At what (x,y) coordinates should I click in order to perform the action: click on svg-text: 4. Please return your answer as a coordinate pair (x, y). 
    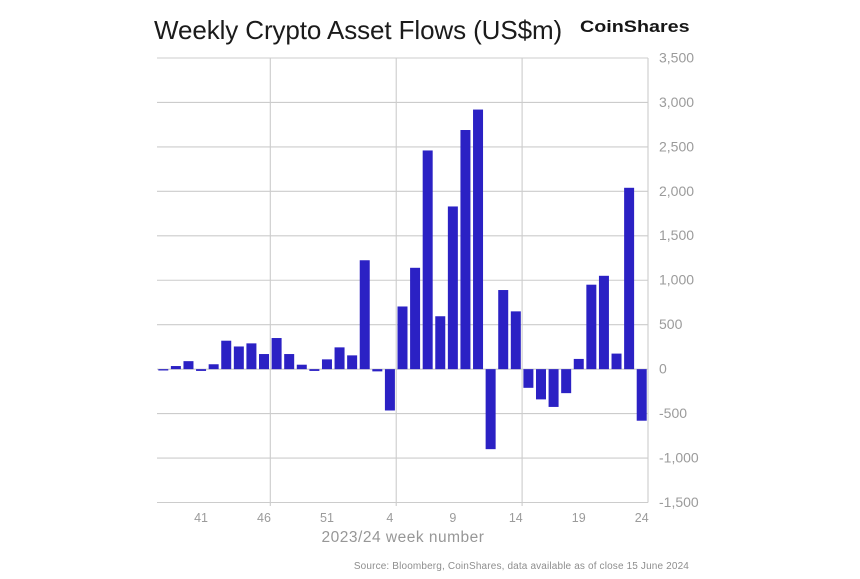
    Looking at the image, I should click on (389, 518).